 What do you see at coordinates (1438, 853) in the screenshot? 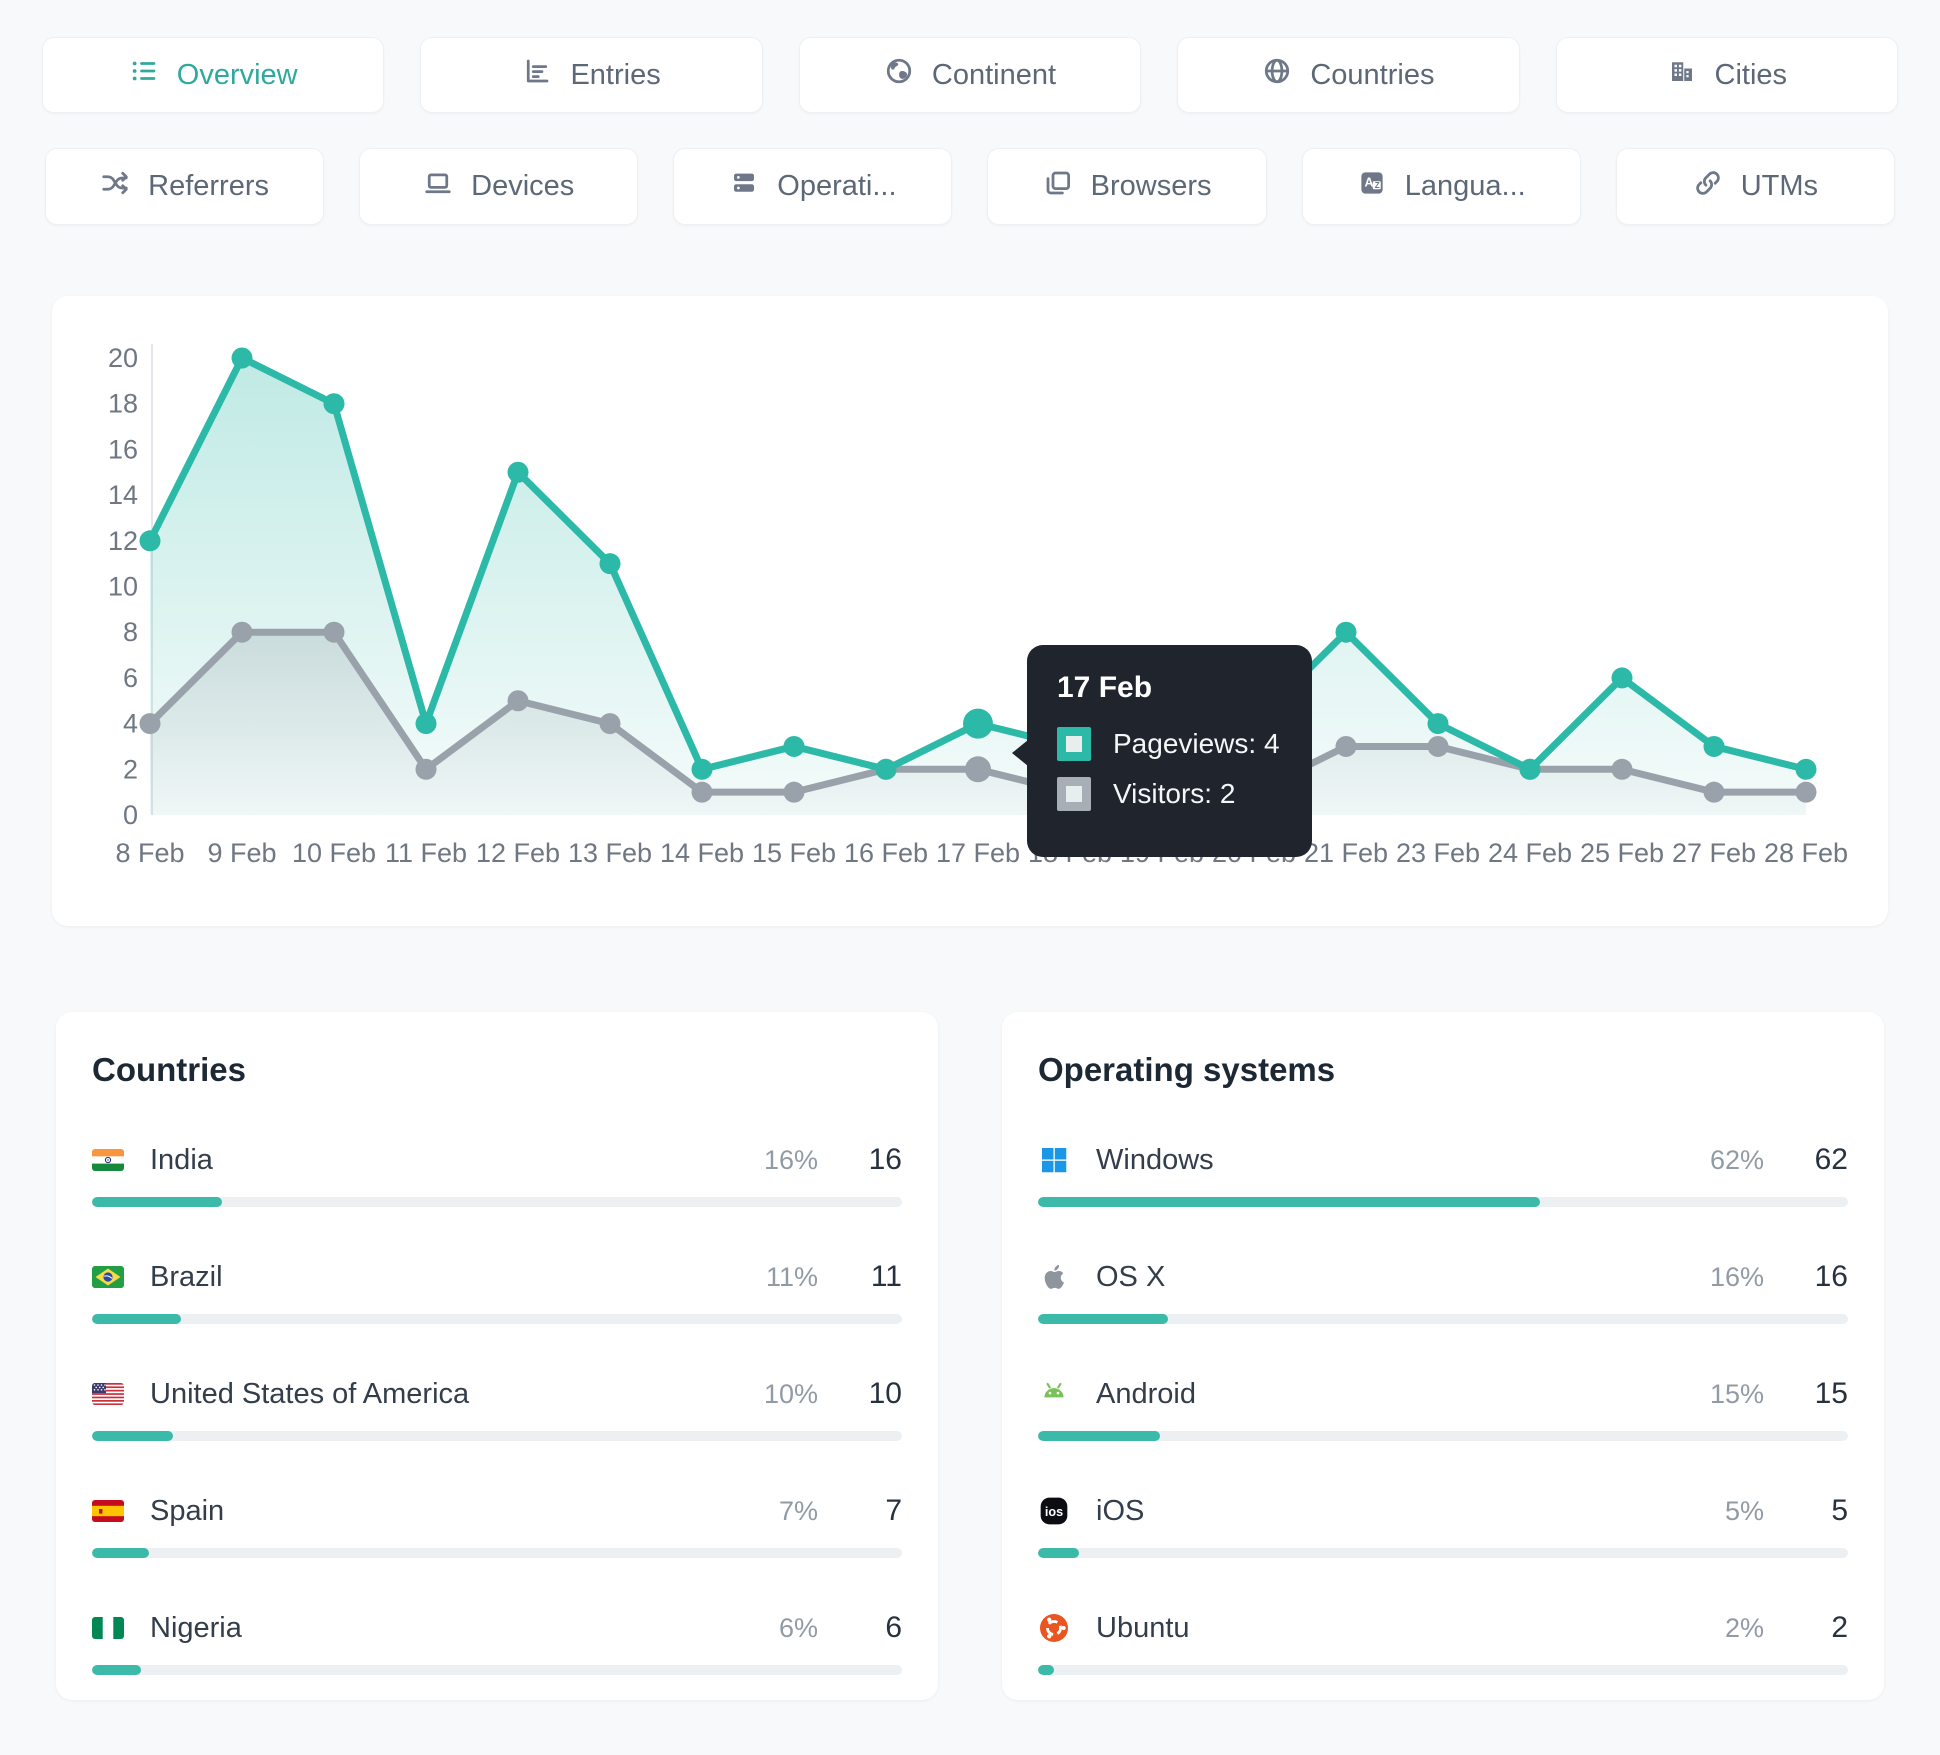
I see `svg-text: 23 Feb` at bounding box center [1438, 853].